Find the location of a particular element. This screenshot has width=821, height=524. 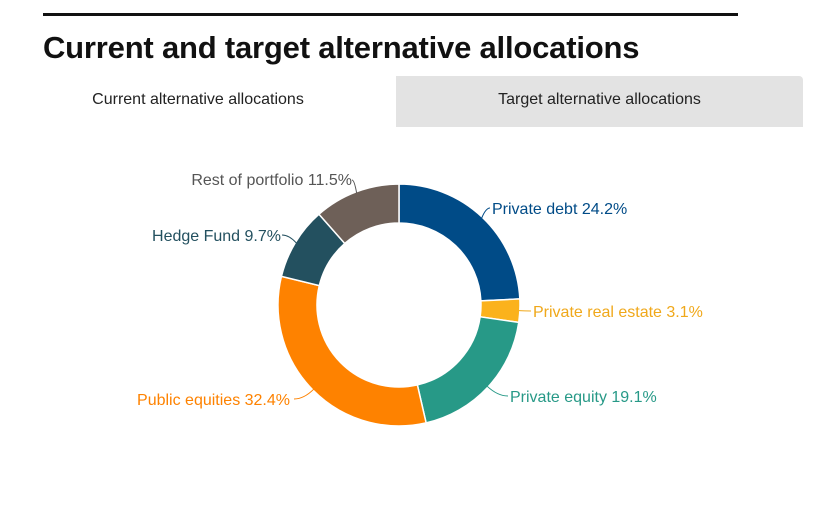

tab-current-allocations: Current alternative allocations is located at coordinates (198, 101).